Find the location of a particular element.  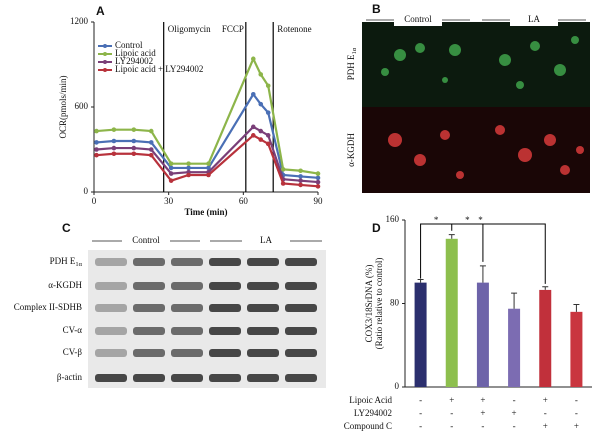

x-tick-label: 30 is located at coordinates (169, 201).